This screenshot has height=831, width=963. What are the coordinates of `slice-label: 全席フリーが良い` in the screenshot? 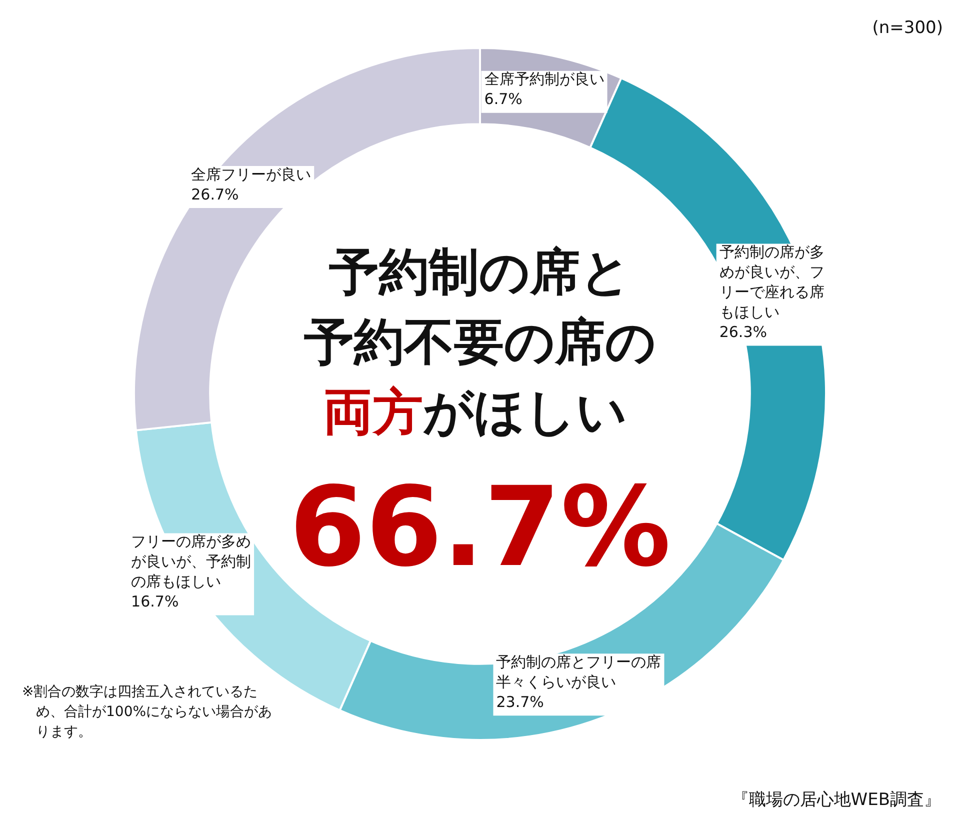 It's located at (251, 174).